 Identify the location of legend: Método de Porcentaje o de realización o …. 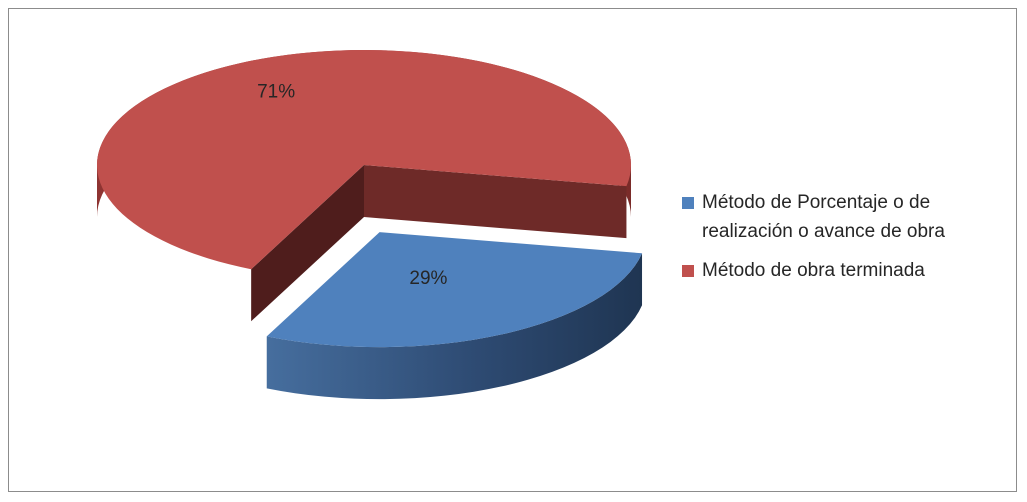
(847, 241).